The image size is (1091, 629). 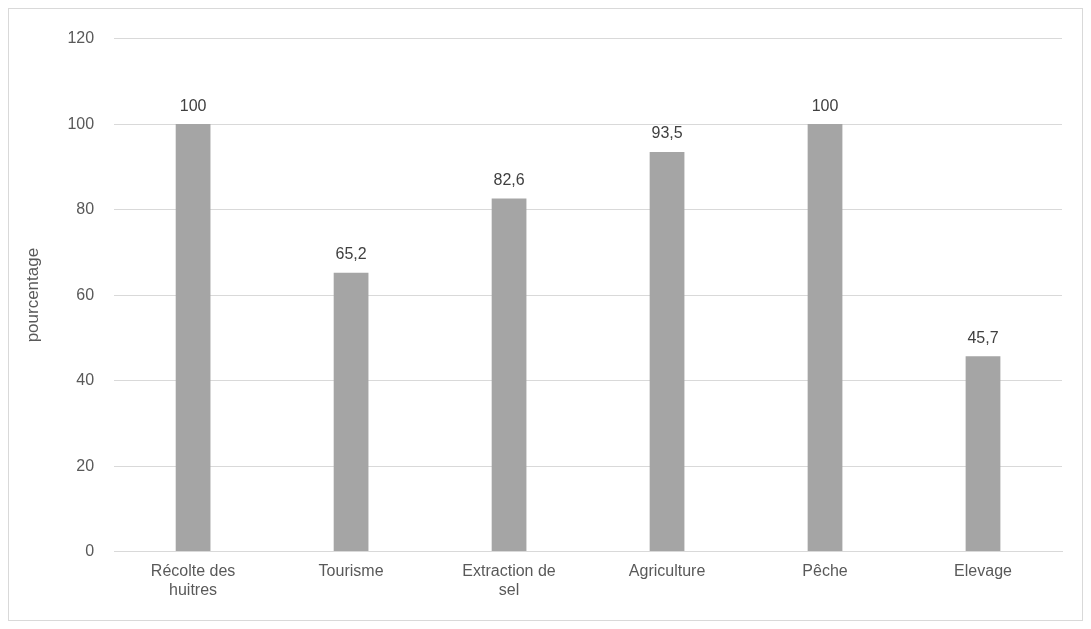 I want to click on x-tick-label: Pêche, so click(x=825, y=570).